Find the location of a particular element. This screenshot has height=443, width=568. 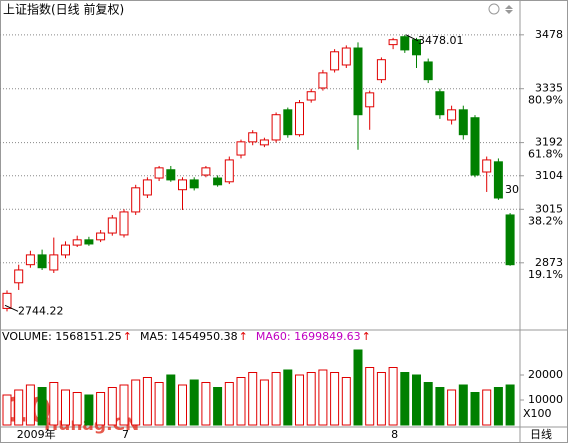

annotation: 30 is located at coordinates (512, 189).